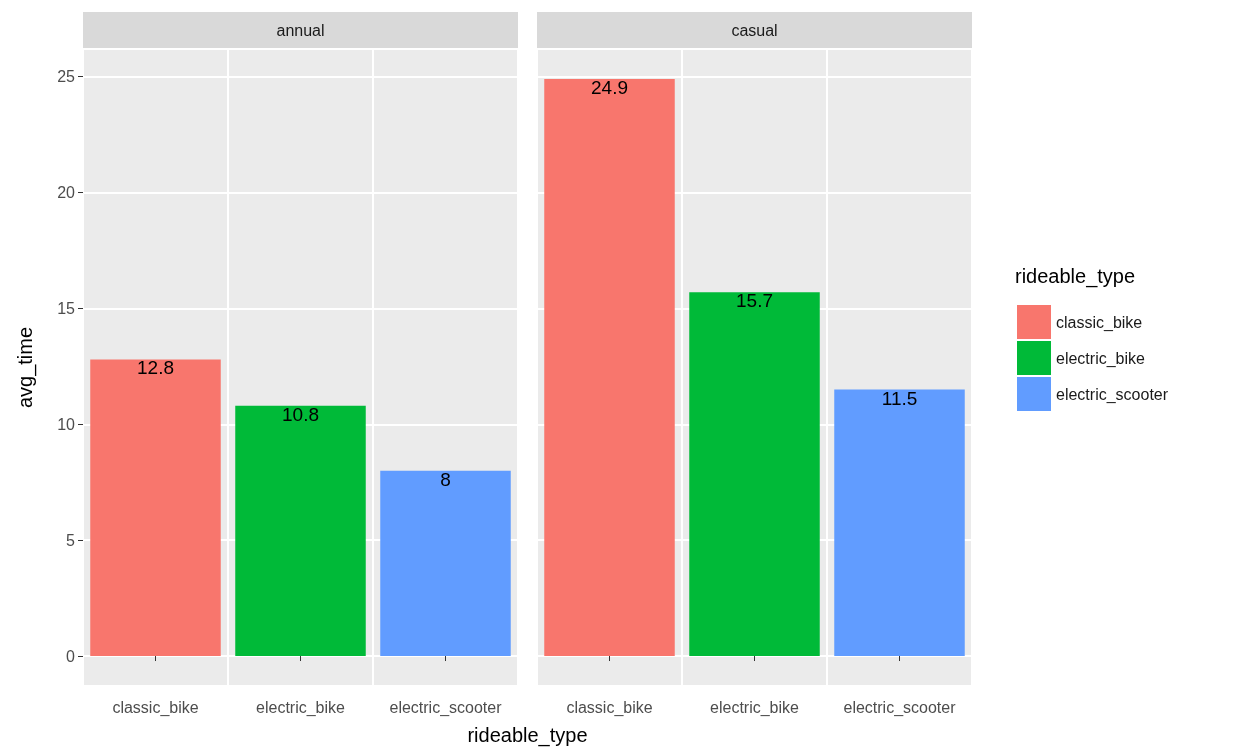  I want to click on y-tick-label: 0, so click(71, 656).